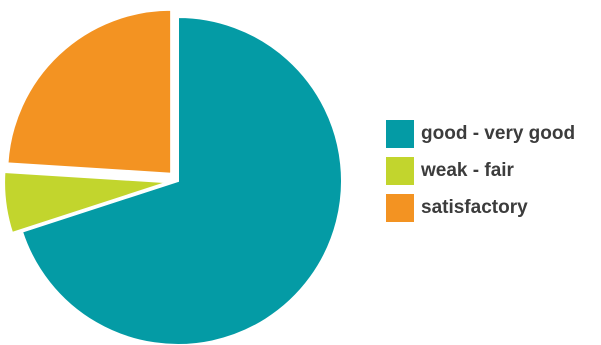  What do you see at coordinates (467, 170) in the screenshot?
I see `legend-label: weak - fair` at bounding box center [467, 170].